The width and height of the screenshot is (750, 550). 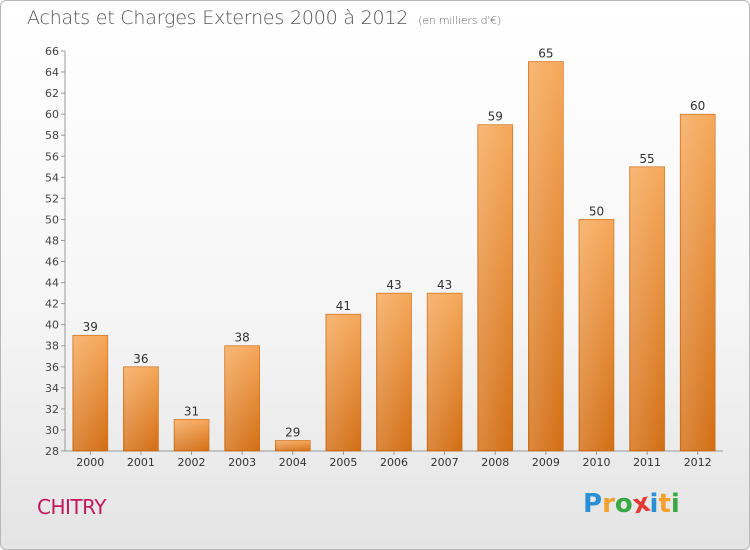 I want to click on y-tick-label: 66, so click(x=52, y=51).